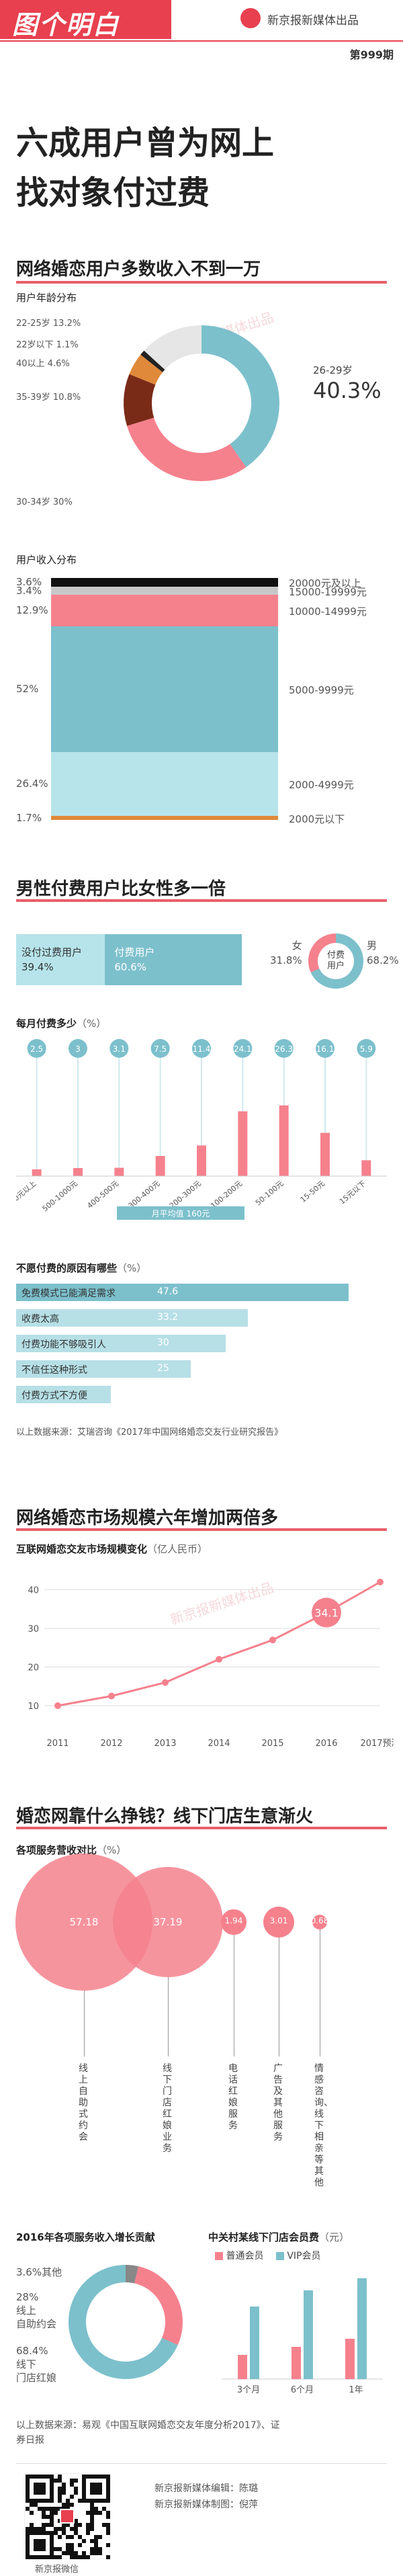 This screenshot has width=403, height=2576. I want to click on monthly-category-8: 15元以下, so click(352, 1192).